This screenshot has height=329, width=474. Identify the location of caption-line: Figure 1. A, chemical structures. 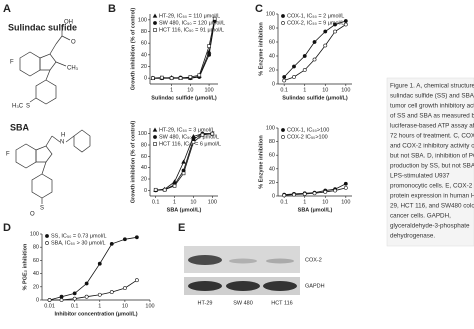
(432, 86).